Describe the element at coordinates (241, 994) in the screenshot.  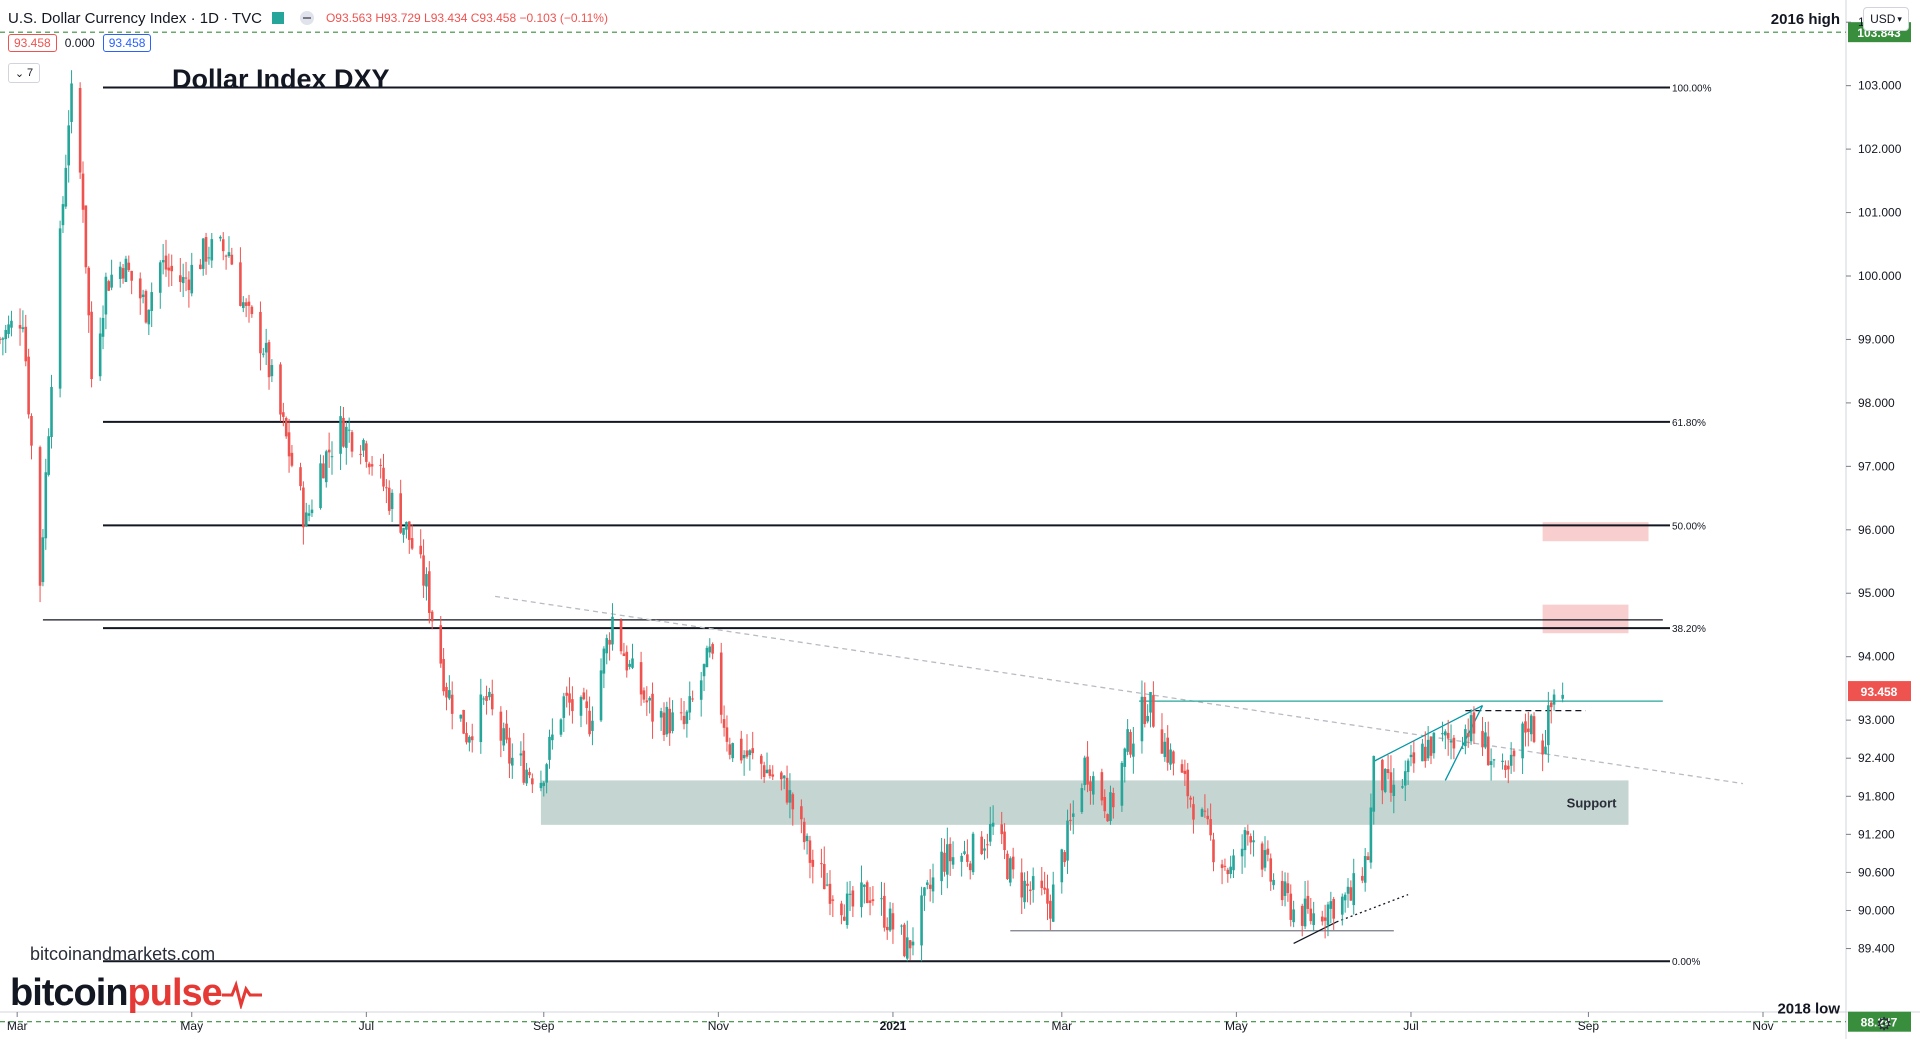
I see `pulse-icon` at that location.